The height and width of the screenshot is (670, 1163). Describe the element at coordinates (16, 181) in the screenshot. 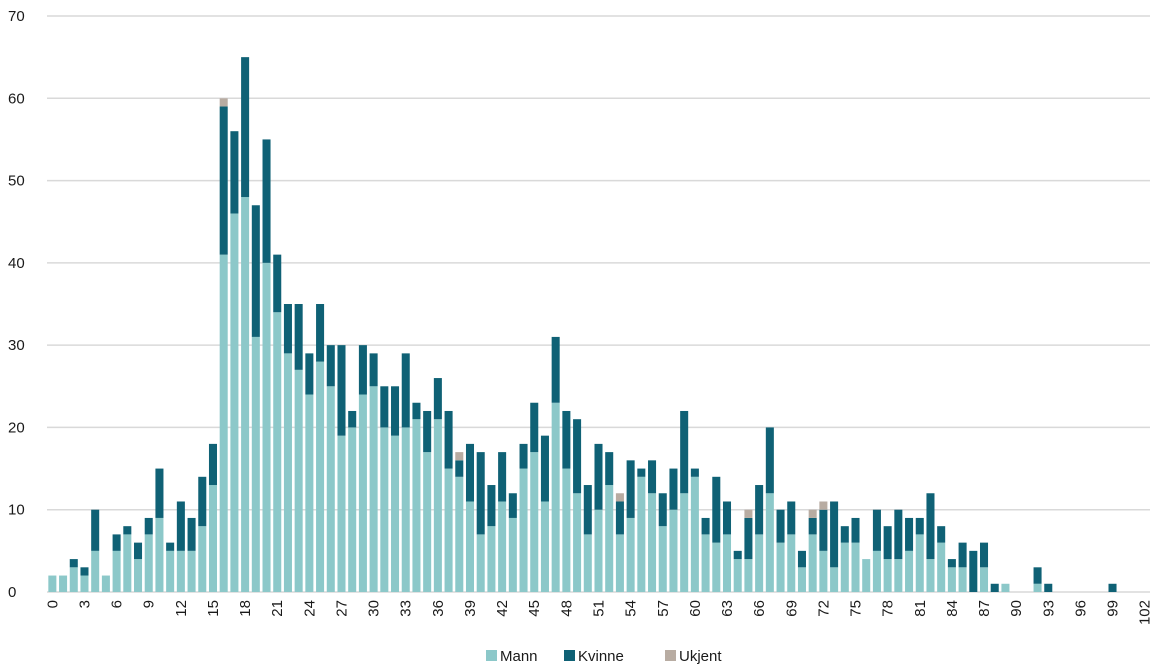

I see `y-tick-label: 50` at that location.